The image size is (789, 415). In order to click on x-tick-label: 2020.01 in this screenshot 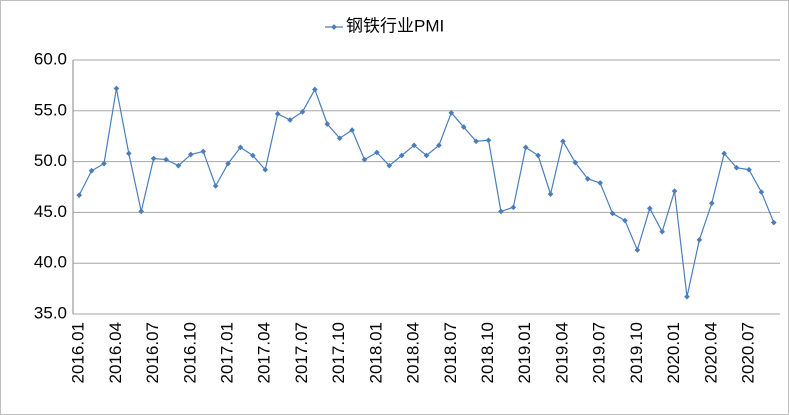, I will do `click(673, 352)`.